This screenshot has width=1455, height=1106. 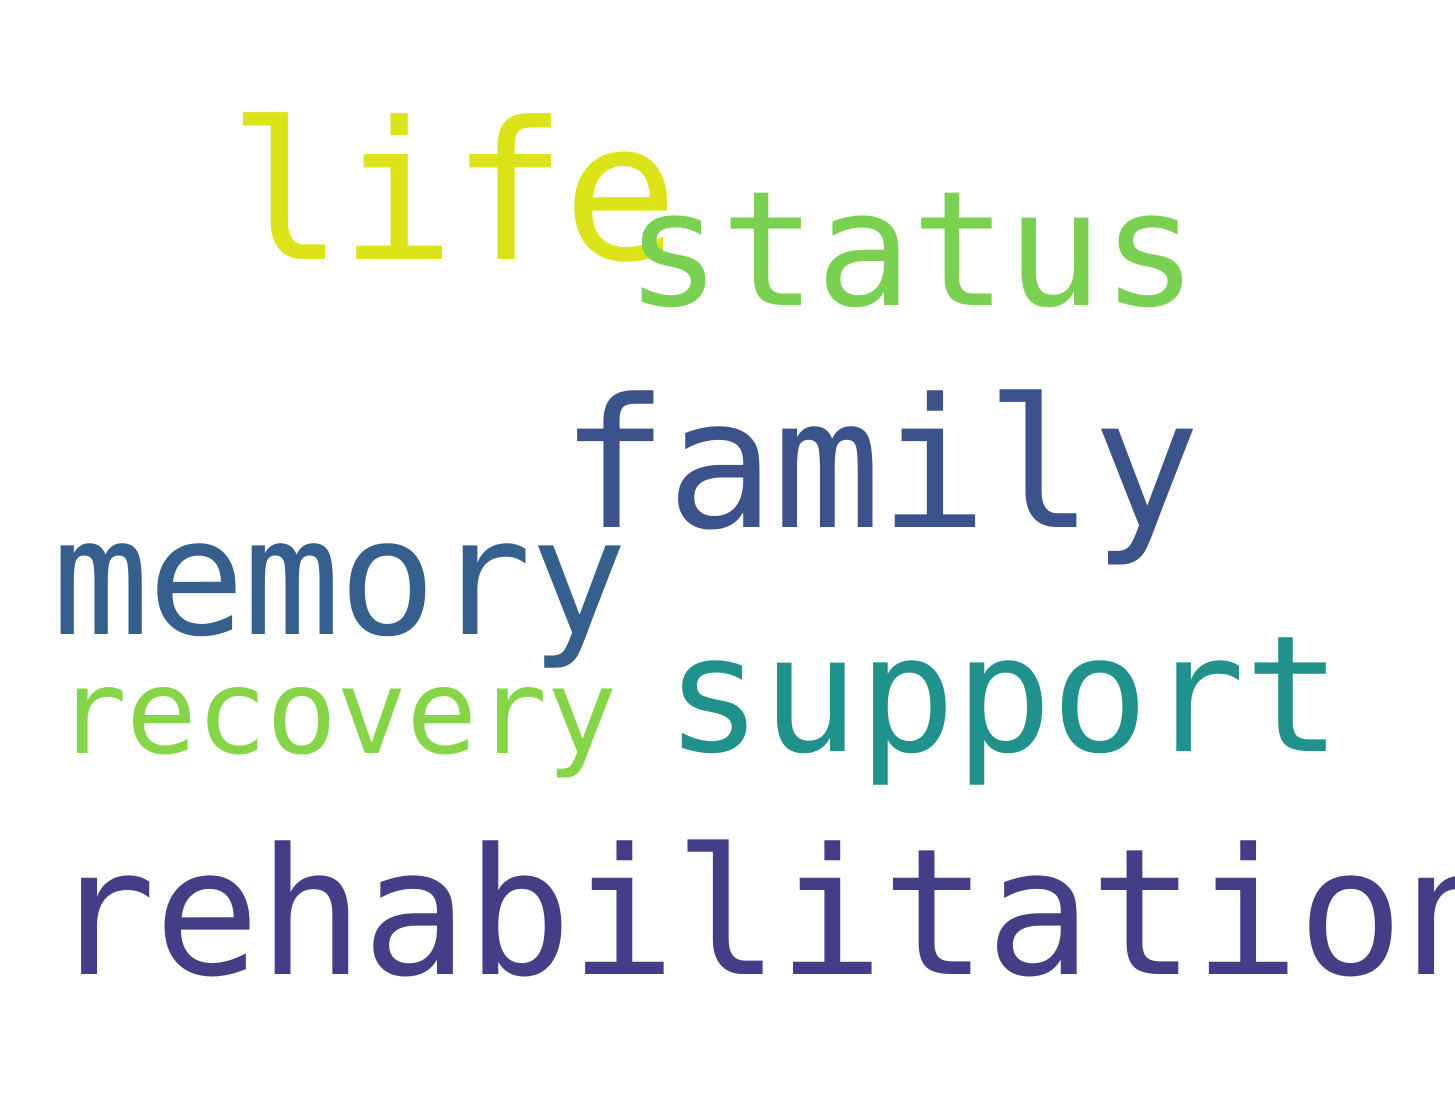 I want to click on word-status: status, so click(x=911, y=249).